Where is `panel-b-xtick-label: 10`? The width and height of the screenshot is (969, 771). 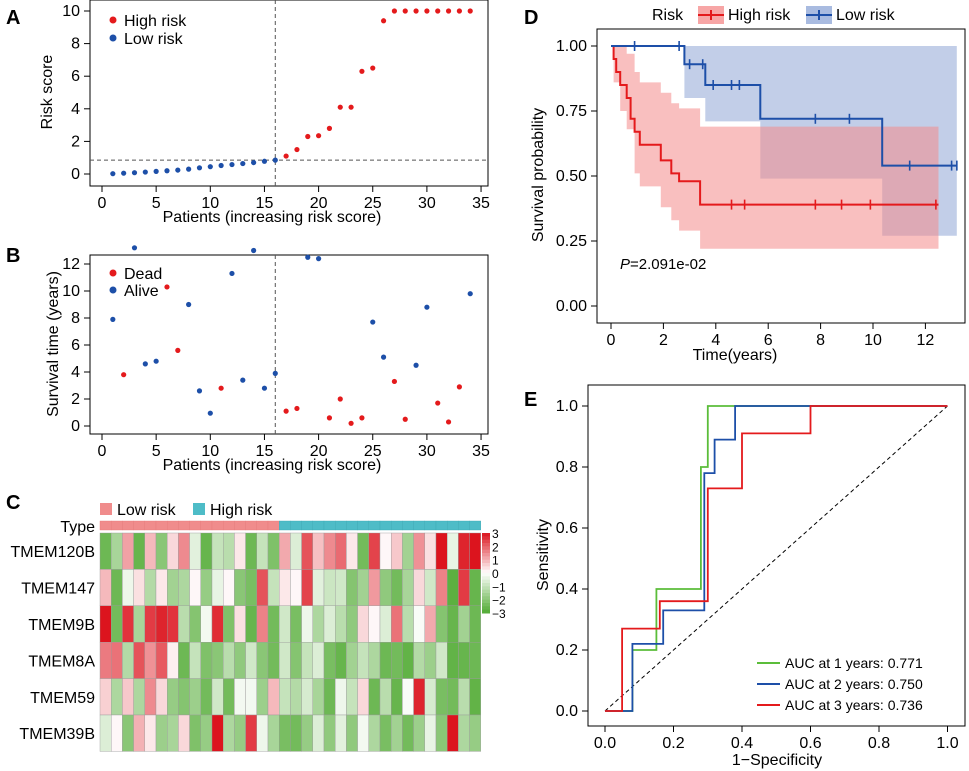 panel-b-xtick-label: 10 is located at coordinates (210, 451).